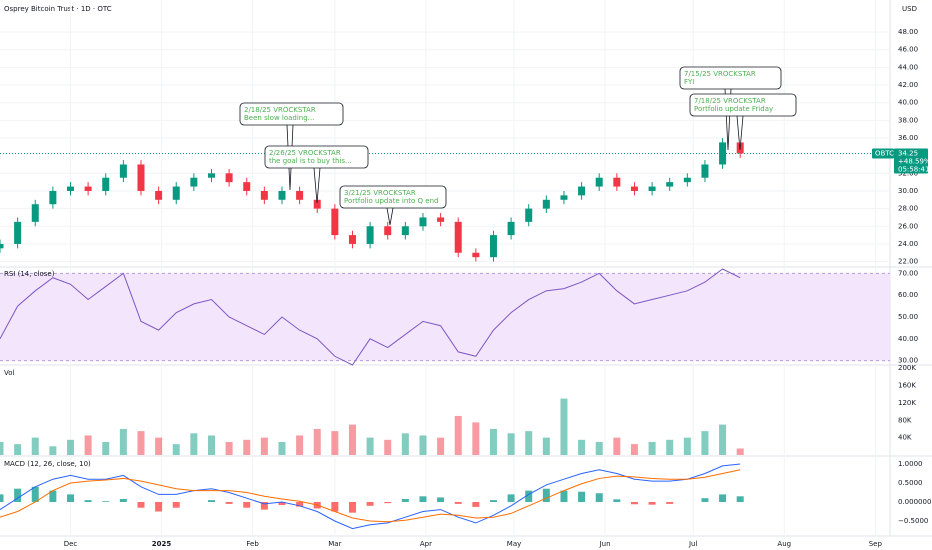 This screenshot has width=932, height=550. What do you see at coordinates (47, 464) in the screenshot?
I see `pane-label: MACD (12, 26, close, 10)` at bounding box center [47, 464].